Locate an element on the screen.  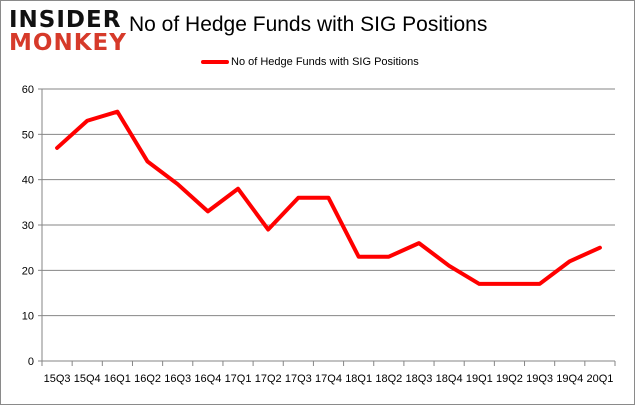
x-tick-label: 15Q4 is located at coordinates (87, 379).